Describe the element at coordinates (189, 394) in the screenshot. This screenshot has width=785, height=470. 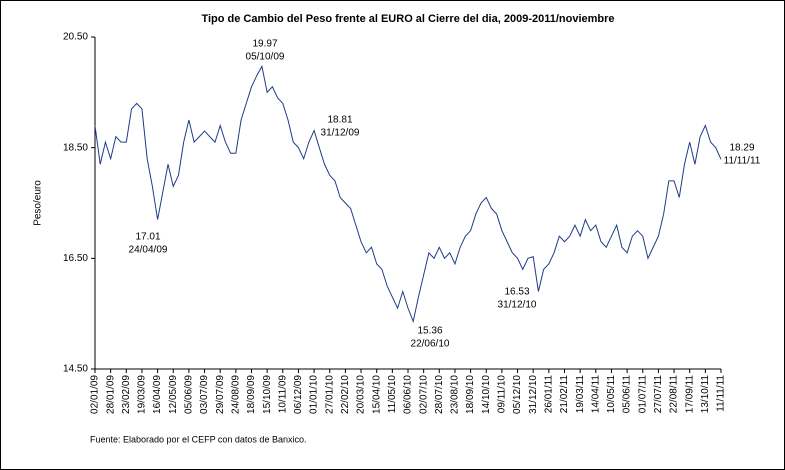
I see `x-tick-label: 05/06/09` at that location.